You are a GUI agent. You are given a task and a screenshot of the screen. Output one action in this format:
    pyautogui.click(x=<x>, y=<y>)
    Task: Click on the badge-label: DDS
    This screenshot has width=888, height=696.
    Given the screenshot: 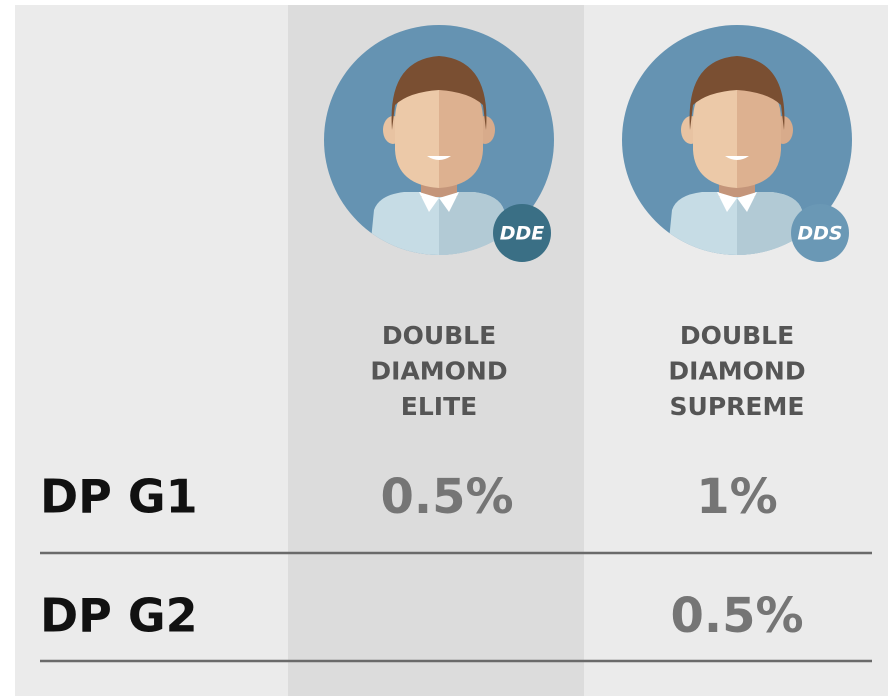 What is the action you would take?
    pyautogui.click(x=819, y=234)
    